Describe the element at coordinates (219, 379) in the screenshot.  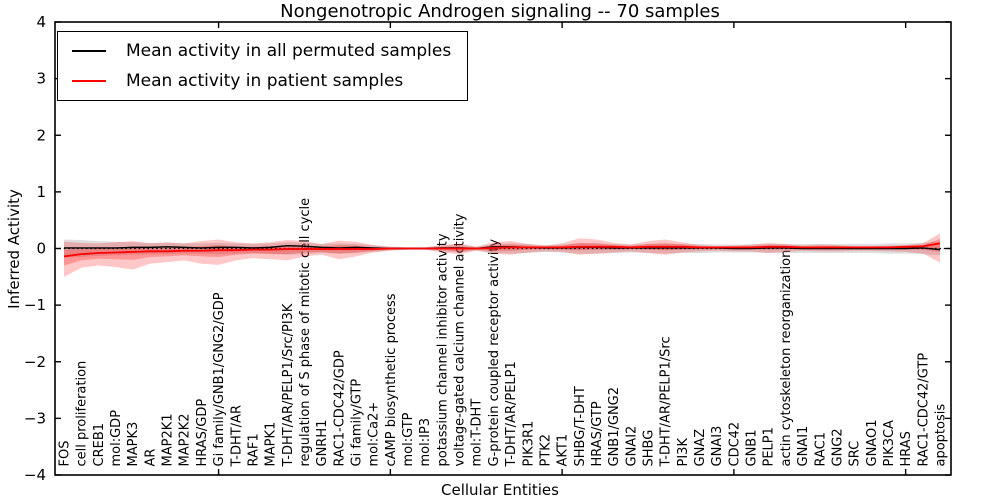
I see `x-category-label: Gi family/GNB1/GNG2/GDP` at that location.